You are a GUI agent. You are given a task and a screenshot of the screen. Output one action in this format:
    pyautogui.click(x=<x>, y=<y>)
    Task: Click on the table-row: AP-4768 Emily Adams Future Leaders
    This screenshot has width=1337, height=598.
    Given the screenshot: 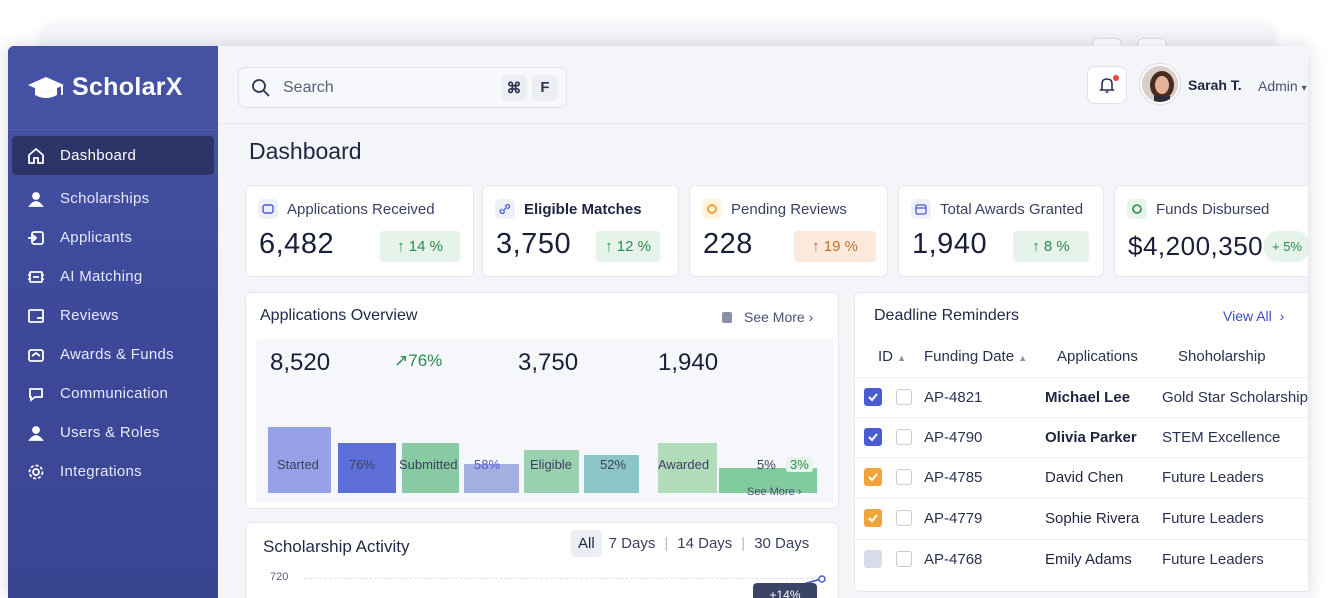 What is the action you would take?
    pyautogui.click(x=1081, y=559)
    